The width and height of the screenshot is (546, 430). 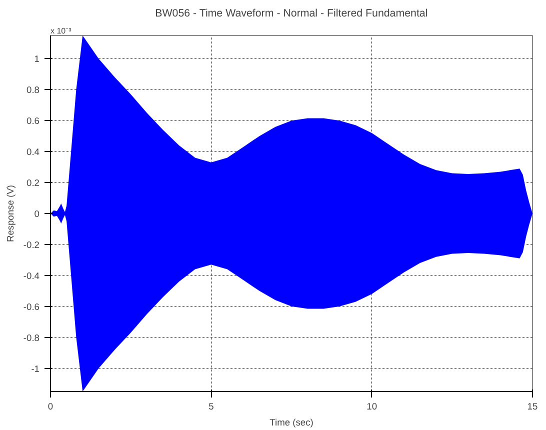 I want to click on x-tick-label: 5, so click(x=211, y=407).